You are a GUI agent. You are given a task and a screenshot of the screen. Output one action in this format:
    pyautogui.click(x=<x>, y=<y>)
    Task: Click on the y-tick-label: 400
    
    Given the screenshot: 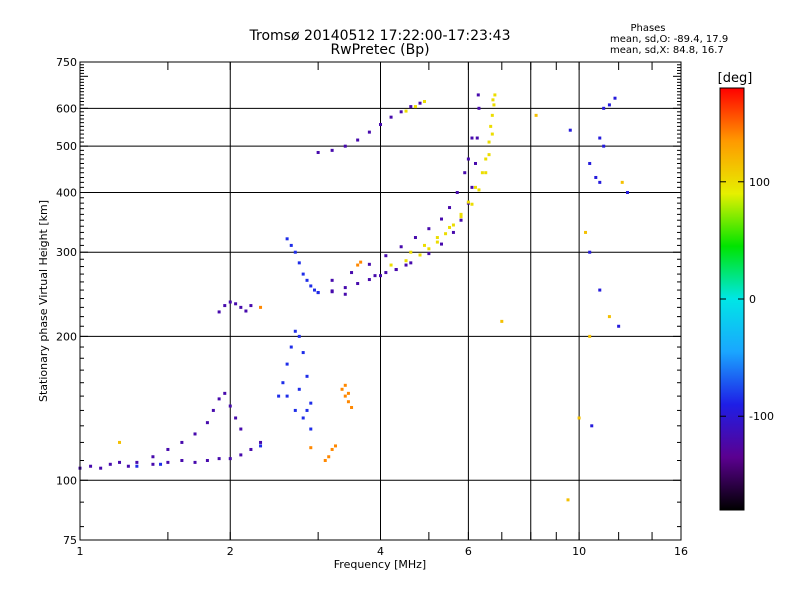 What is the action you would take?
    pyautogui.click(x=66, y=192)
    